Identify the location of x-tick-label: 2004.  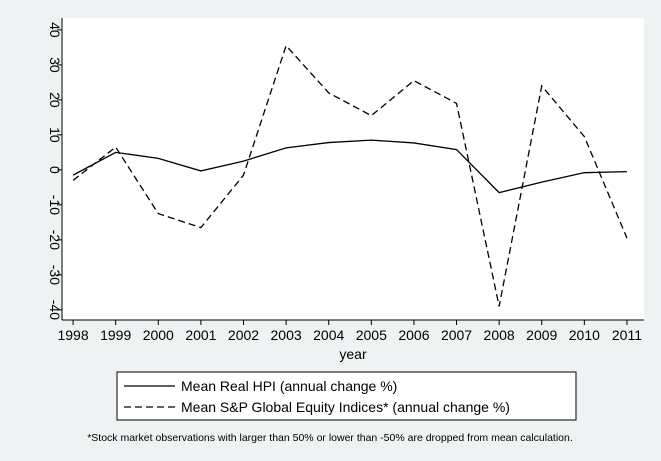
(328, 335).